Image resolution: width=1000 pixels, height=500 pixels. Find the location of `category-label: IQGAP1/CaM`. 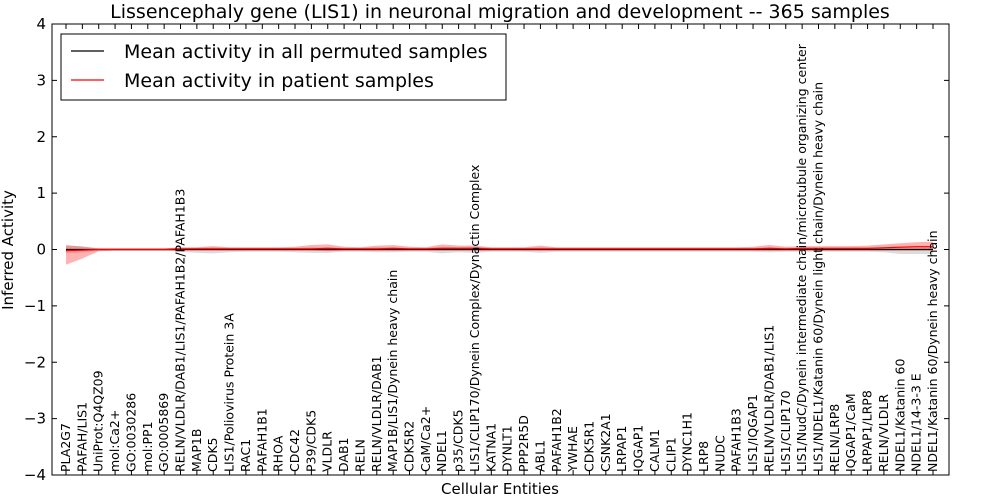

category-label: IQGAP1/CaM is located at coordinates (850, 432).